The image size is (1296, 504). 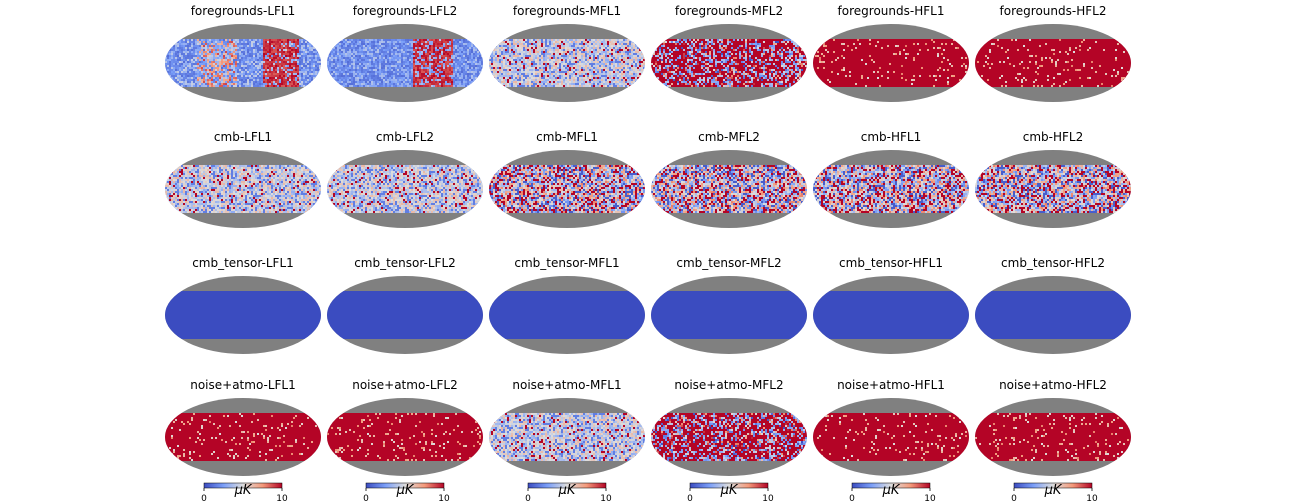 What do you see at coordinates (728, 385) in the screenshot?
I see `panel-title: noise+atmo-MFL2` at bounding box center [728, 385].